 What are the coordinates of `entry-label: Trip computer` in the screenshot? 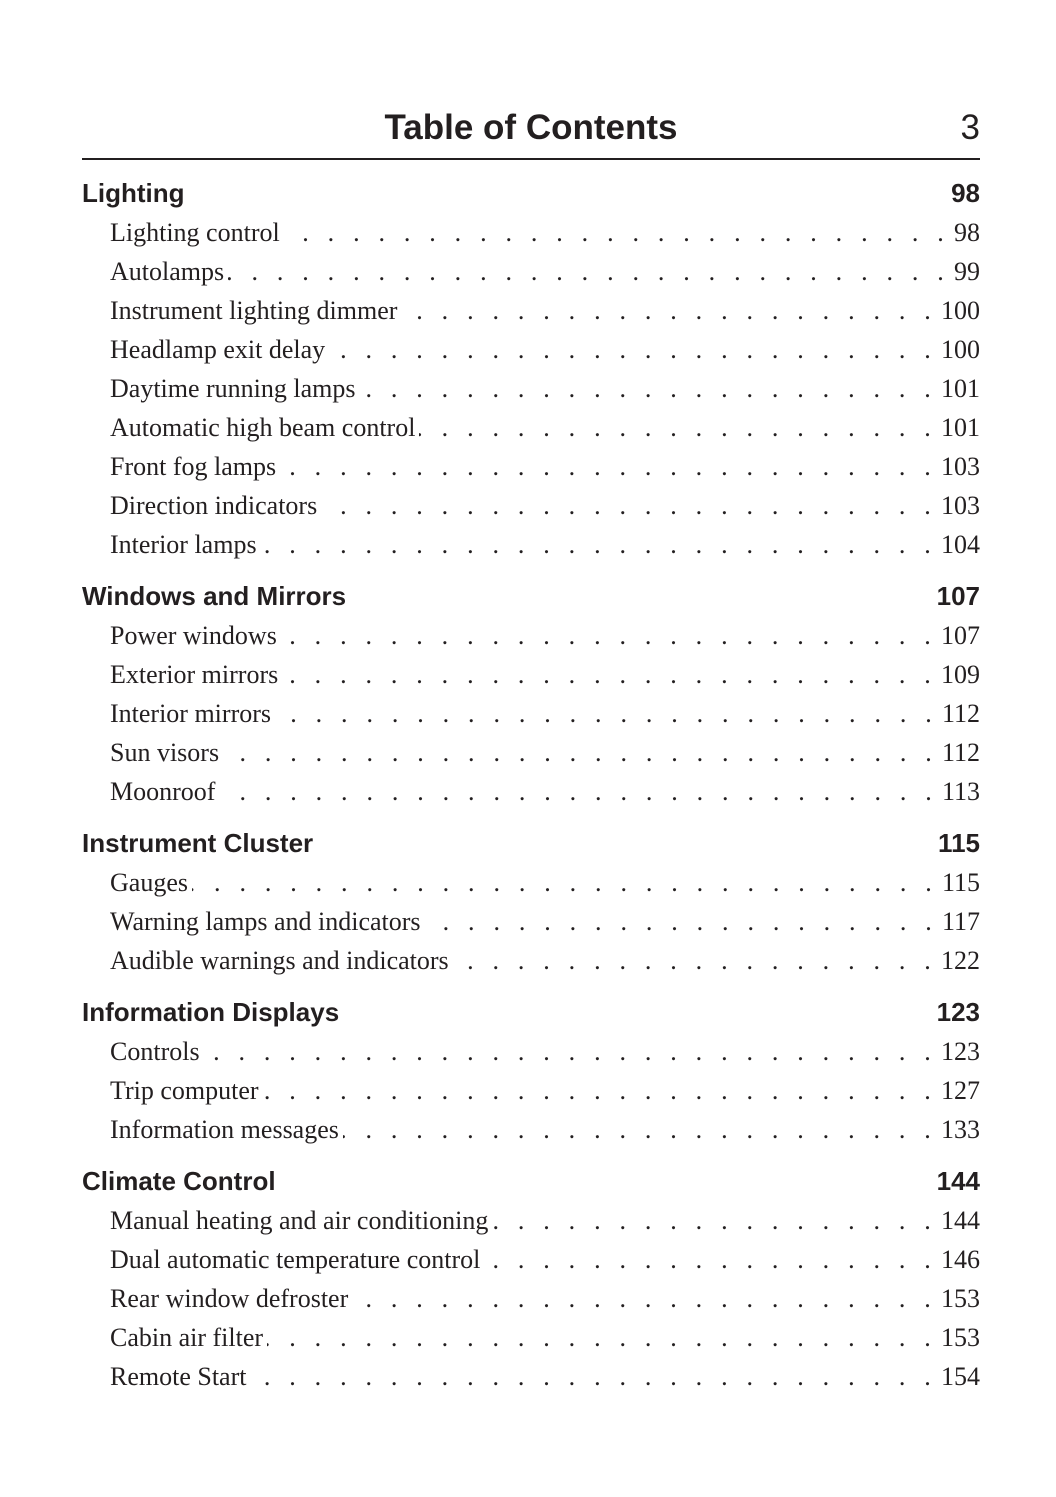 It's located at (184, 1090).